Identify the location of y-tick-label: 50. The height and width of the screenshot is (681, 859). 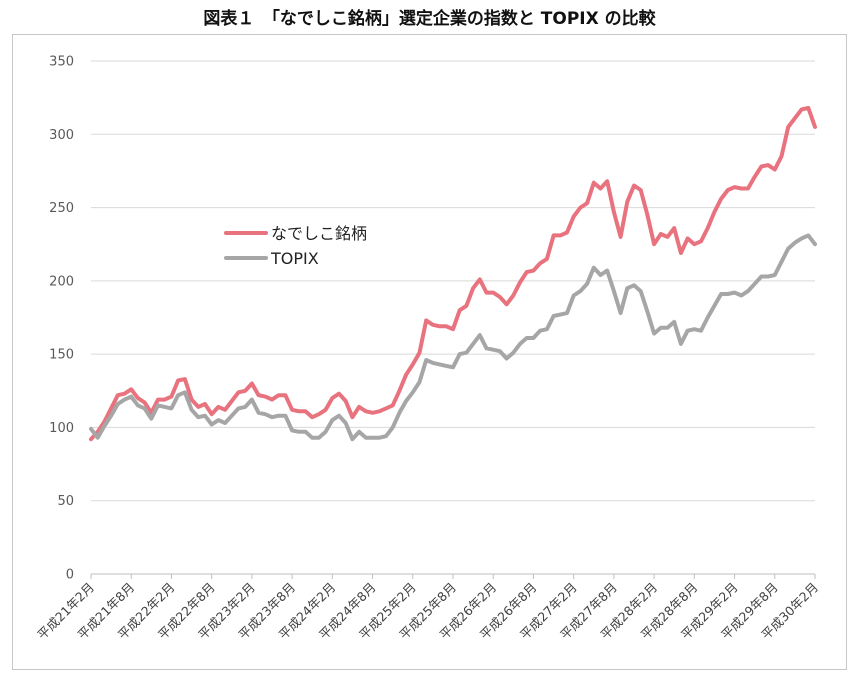
(65, 501).